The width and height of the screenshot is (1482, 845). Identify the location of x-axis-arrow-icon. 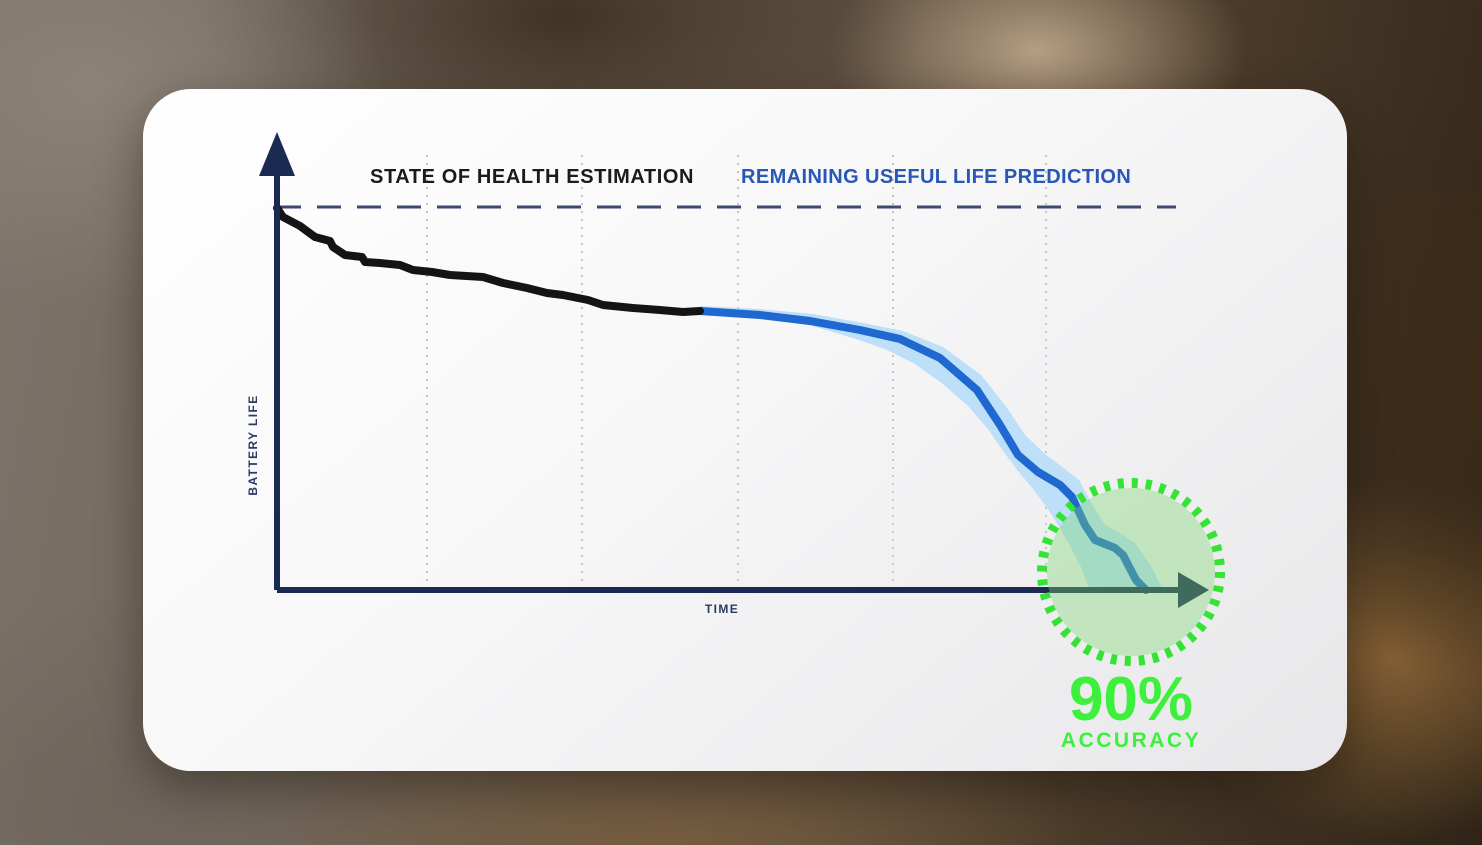
(1193, 590).